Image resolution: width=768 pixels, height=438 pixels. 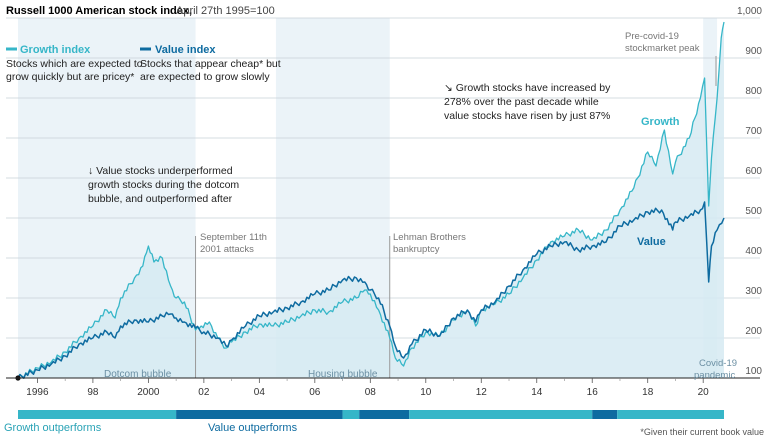 I want to click on sept11-note-line-2: 2001 attacks, so click(x=227, y=249).